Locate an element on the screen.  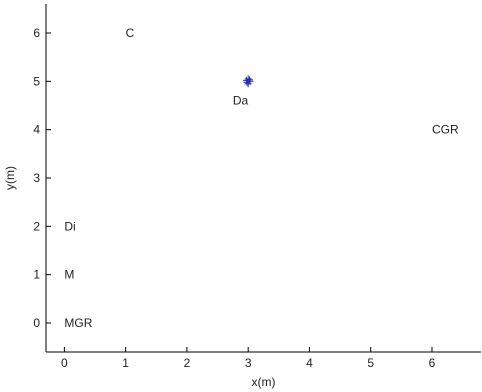
x-tick-label: 3 is located at coordinates (248, 363).